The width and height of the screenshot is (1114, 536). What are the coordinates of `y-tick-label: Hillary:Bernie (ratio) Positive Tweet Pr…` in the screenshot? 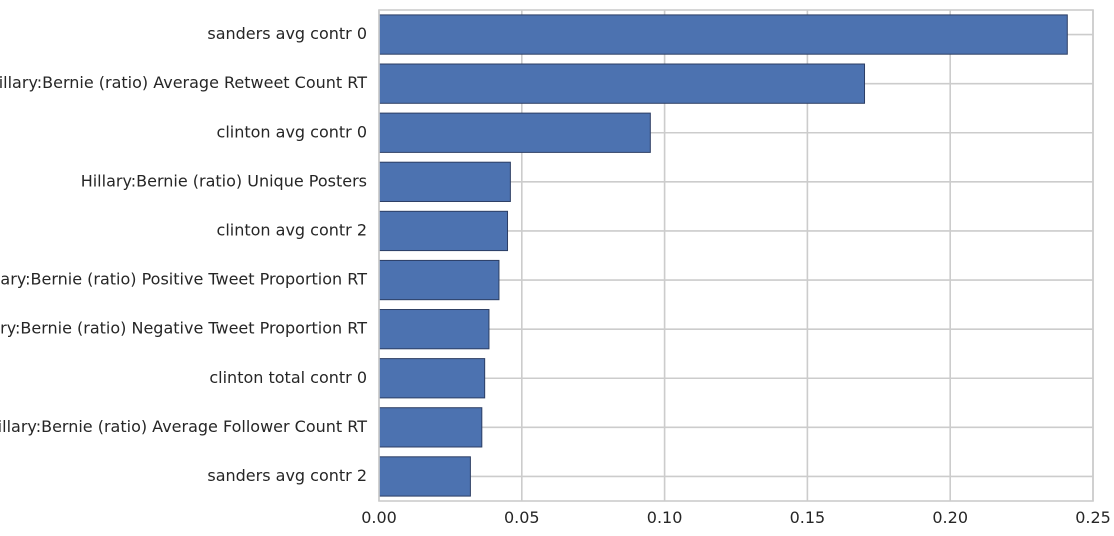 It's located at (183, 279).